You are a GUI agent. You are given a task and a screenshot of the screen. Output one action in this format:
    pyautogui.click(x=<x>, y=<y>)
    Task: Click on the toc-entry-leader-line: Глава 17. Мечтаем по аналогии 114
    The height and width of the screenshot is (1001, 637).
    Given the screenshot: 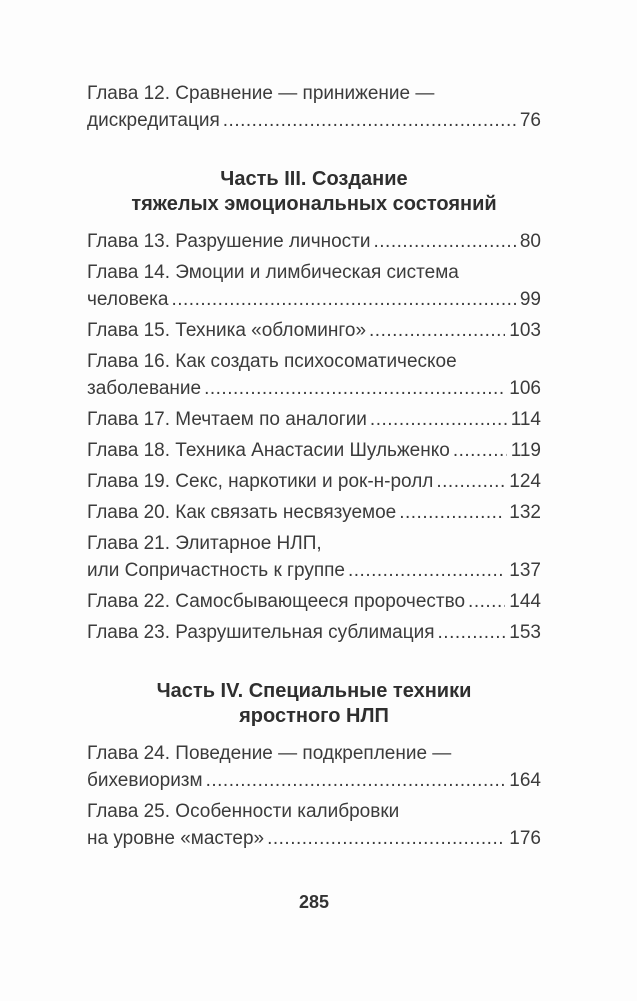 What is the action you would take?
    pyautogui.click(x=314, y=419)
    